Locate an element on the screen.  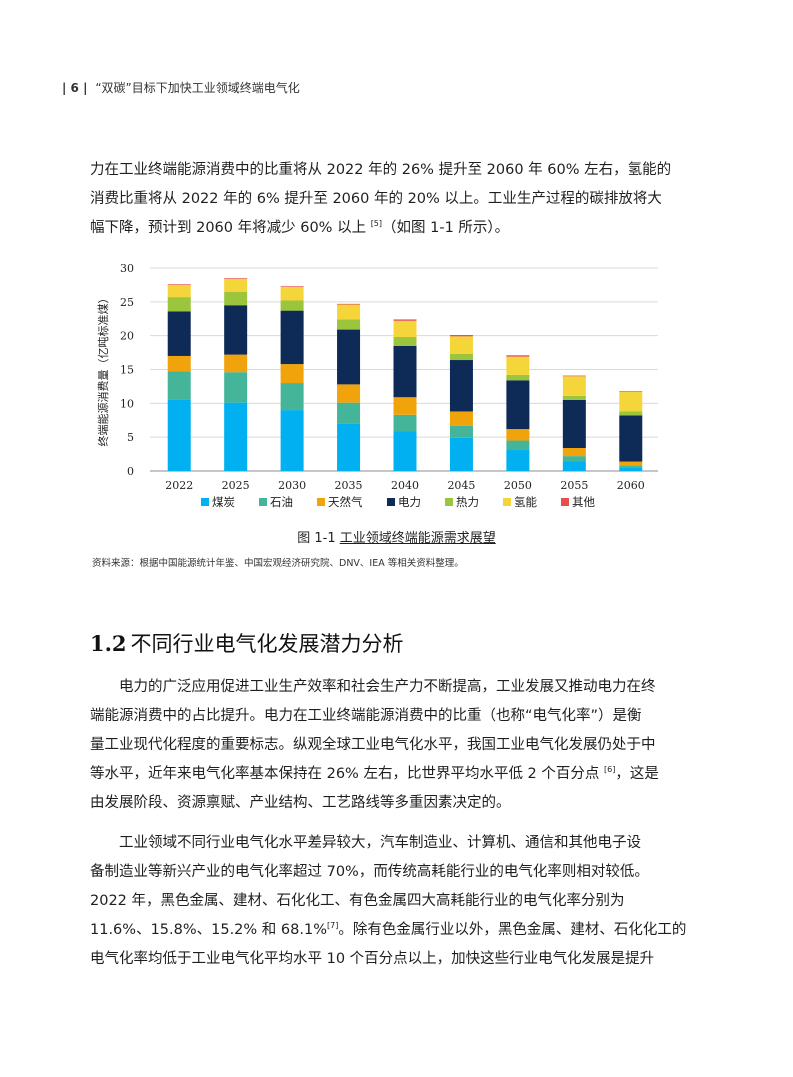
paragraph-line: 2022 年，黑色金属、建材、石化化工、有色金属四大高耗能行业的电气化率分别为 is located at coordinates (357, 901).